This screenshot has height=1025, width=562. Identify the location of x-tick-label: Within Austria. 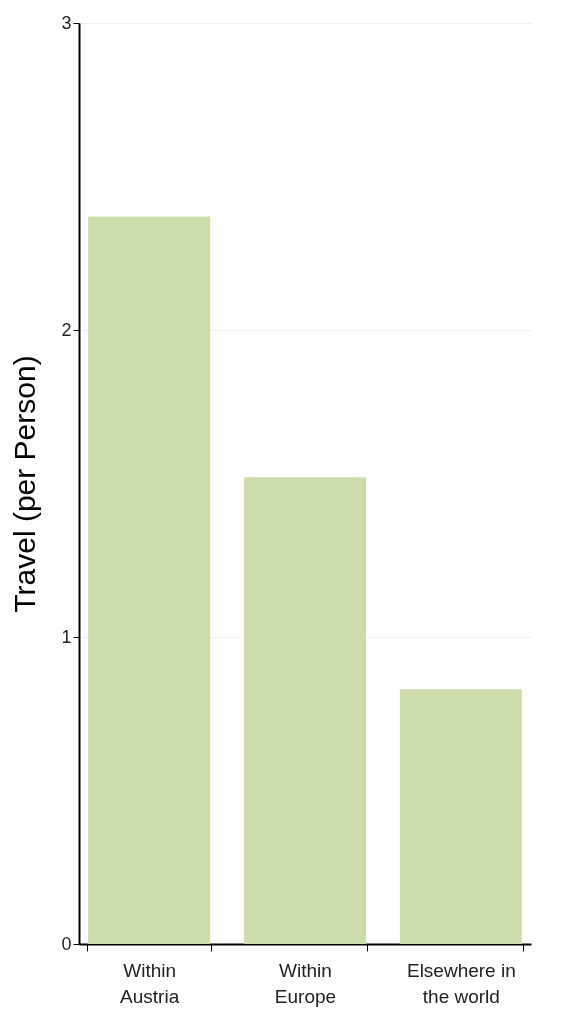
(150, 983).